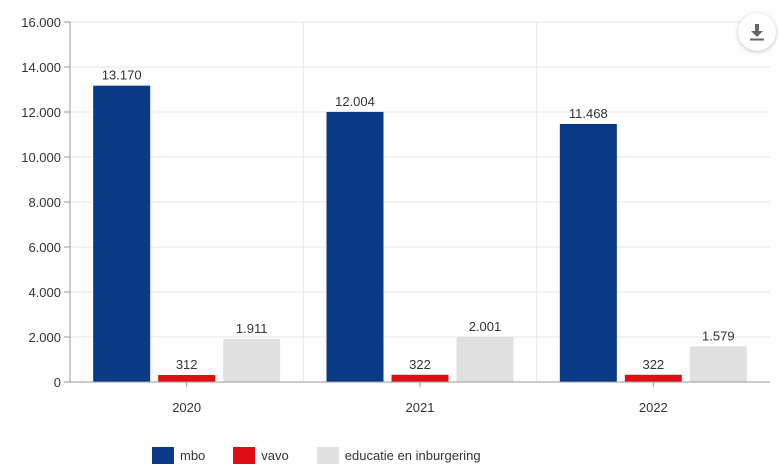  I want to click on x-axis: 2020 2021 2022, so click(420, 398).